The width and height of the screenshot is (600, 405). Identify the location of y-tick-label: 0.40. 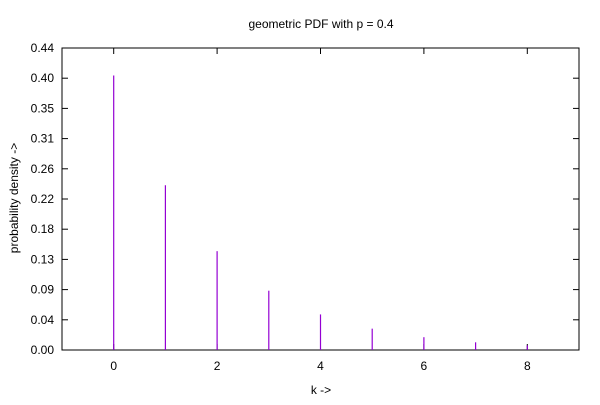
(43, 78).